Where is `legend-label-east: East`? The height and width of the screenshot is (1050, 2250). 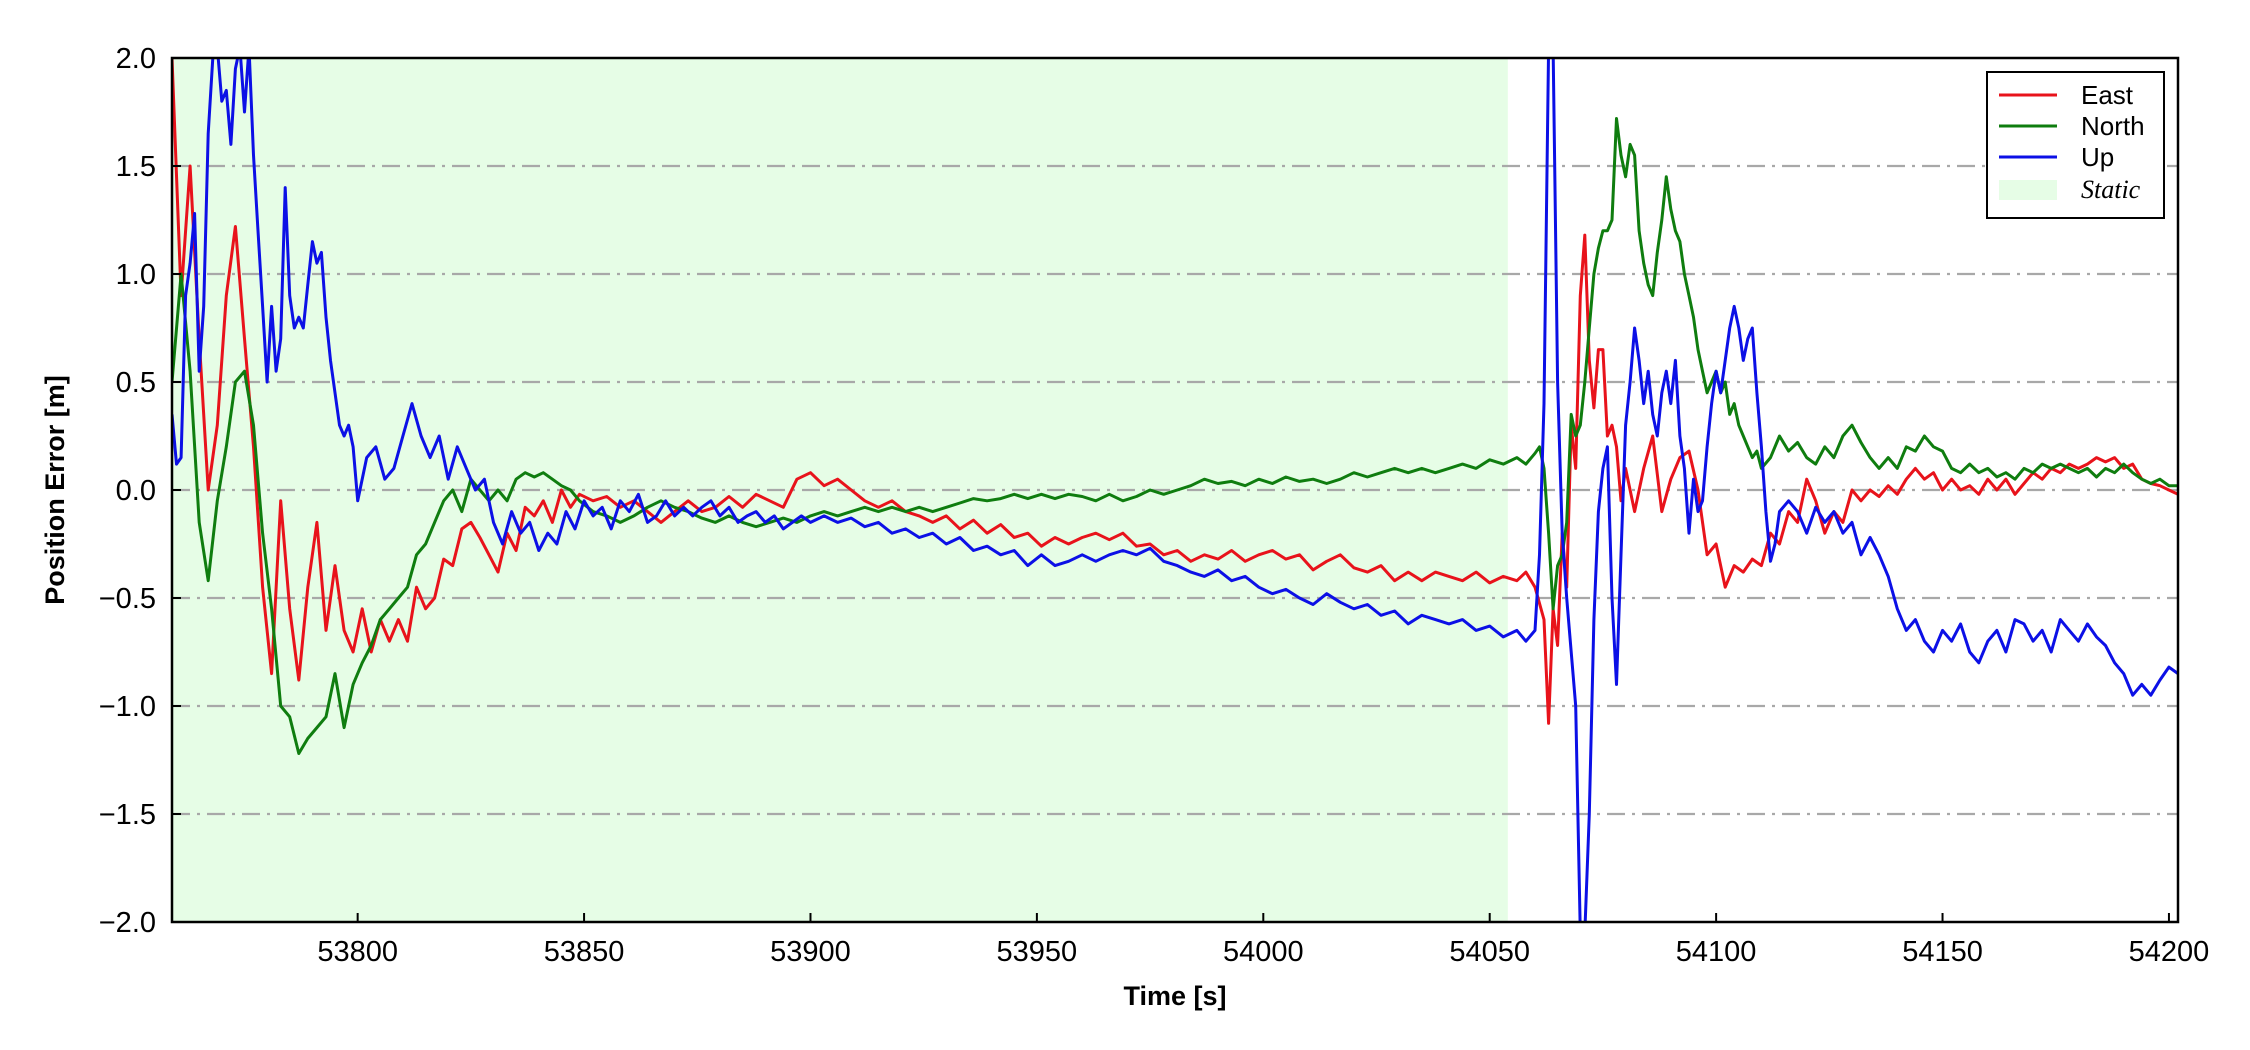
legend-label-east: East is located at coordinates (2107, 95).